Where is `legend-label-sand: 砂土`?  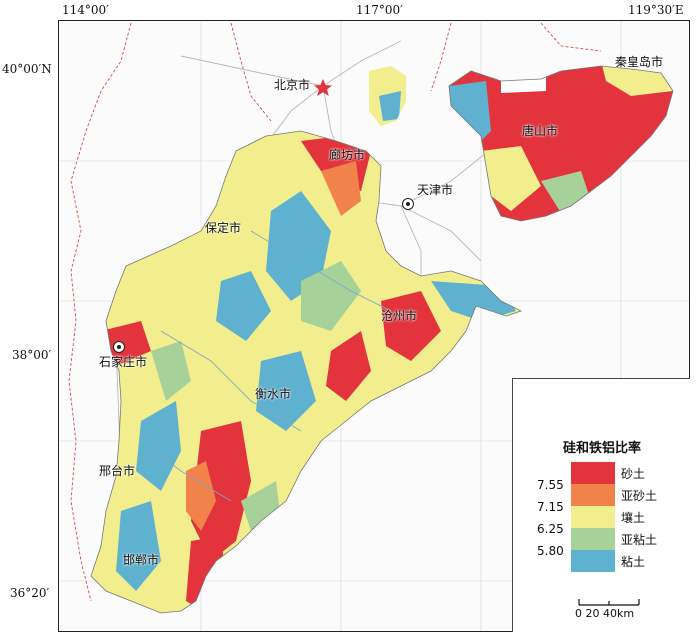
legend-label-sand: 砂土 is located at coordinates (633, 474).